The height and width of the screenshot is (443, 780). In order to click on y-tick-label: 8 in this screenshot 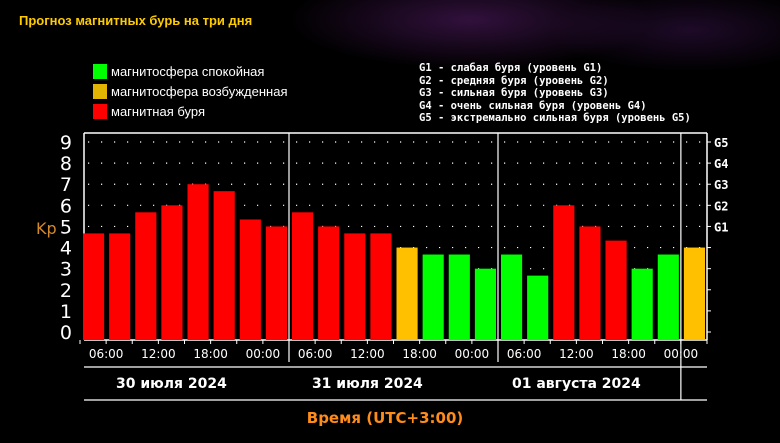, I will do `click(66, 164)`.